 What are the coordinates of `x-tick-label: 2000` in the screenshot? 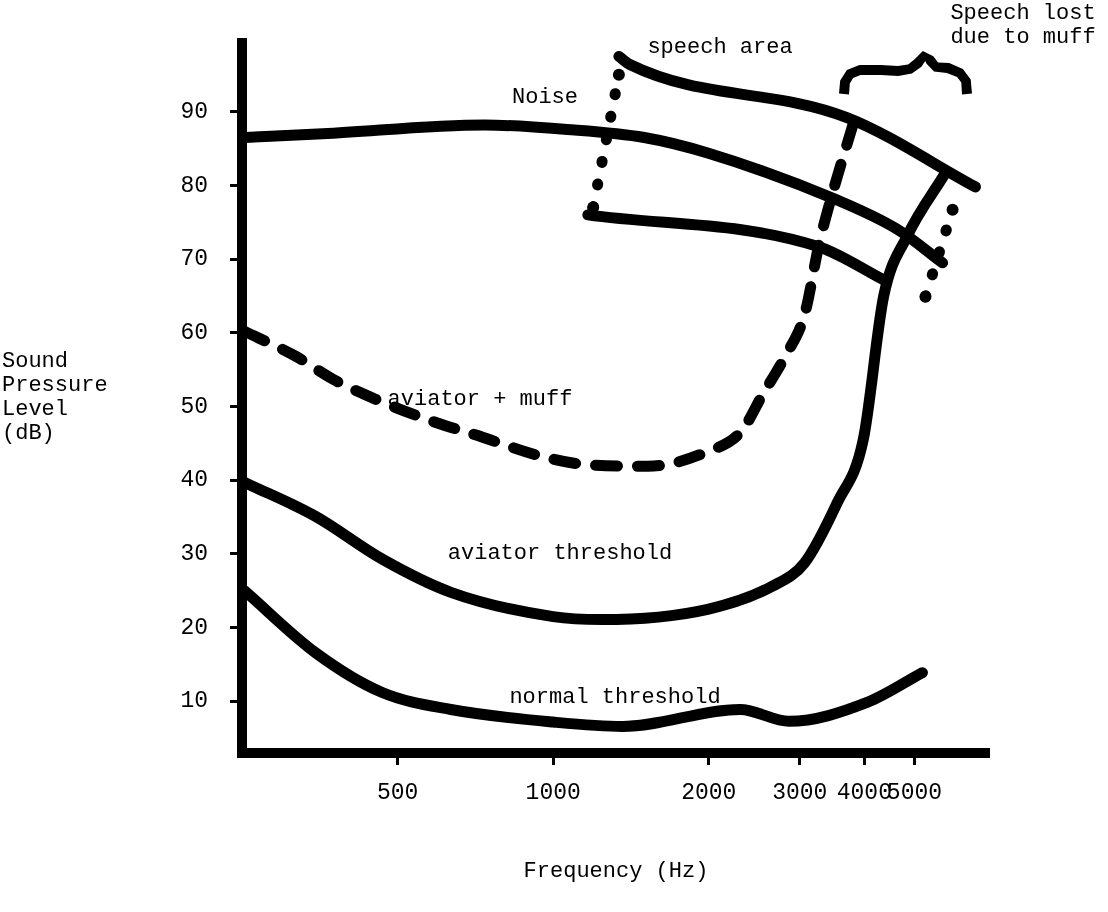 It's located at (709, 792).